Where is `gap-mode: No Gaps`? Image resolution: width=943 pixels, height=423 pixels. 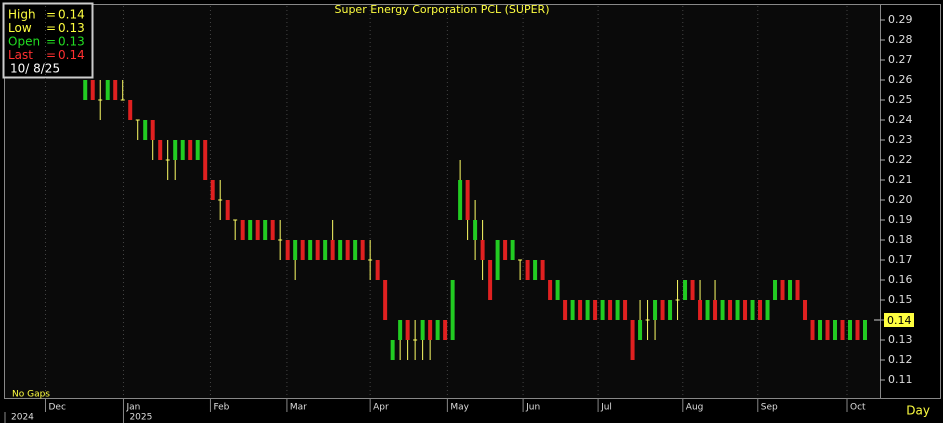
gap-mode: No Gaps is located at coordinates (31, 395).